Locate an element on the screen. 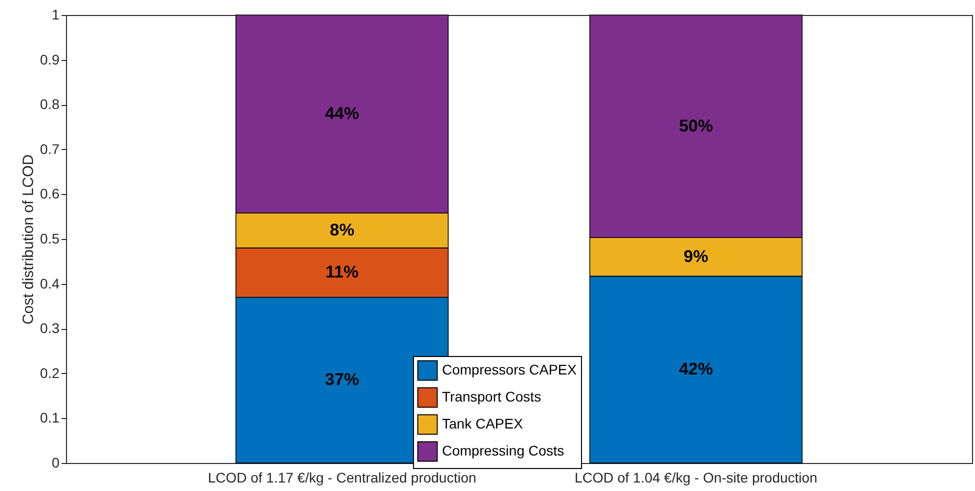 This screenshot has width=975, height=491. data-label: 8% is located at coordinates (342, 230).